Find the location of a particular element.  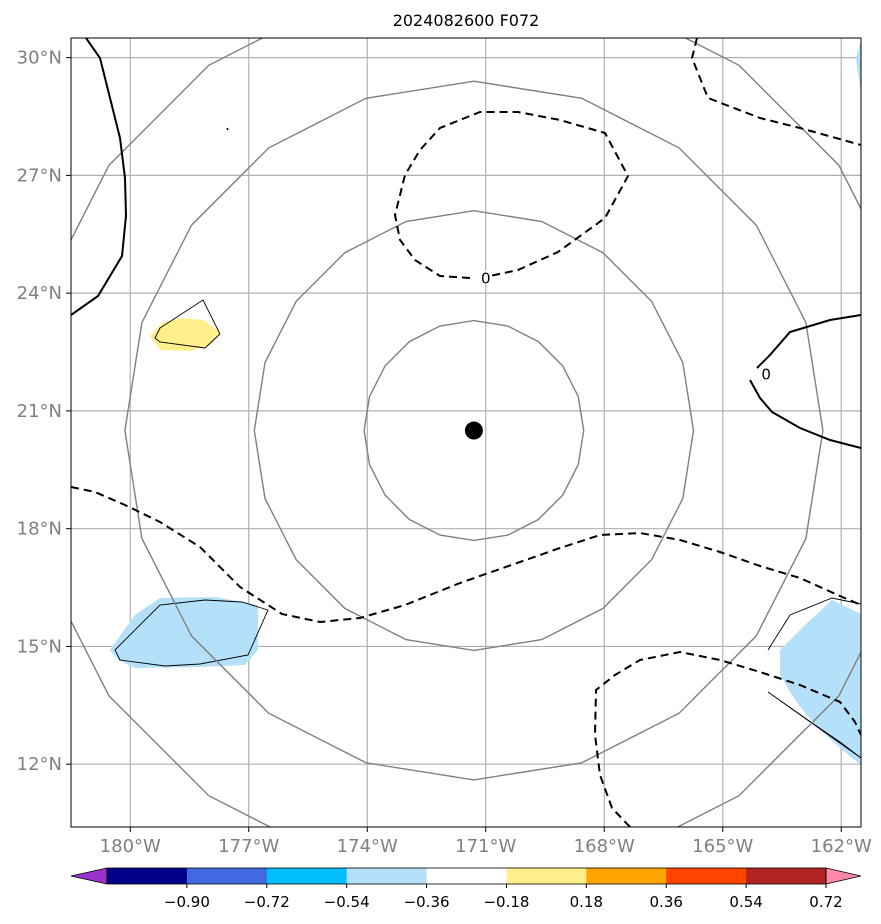

y-tick-label: 12°N is located at coordinates (39, 764).